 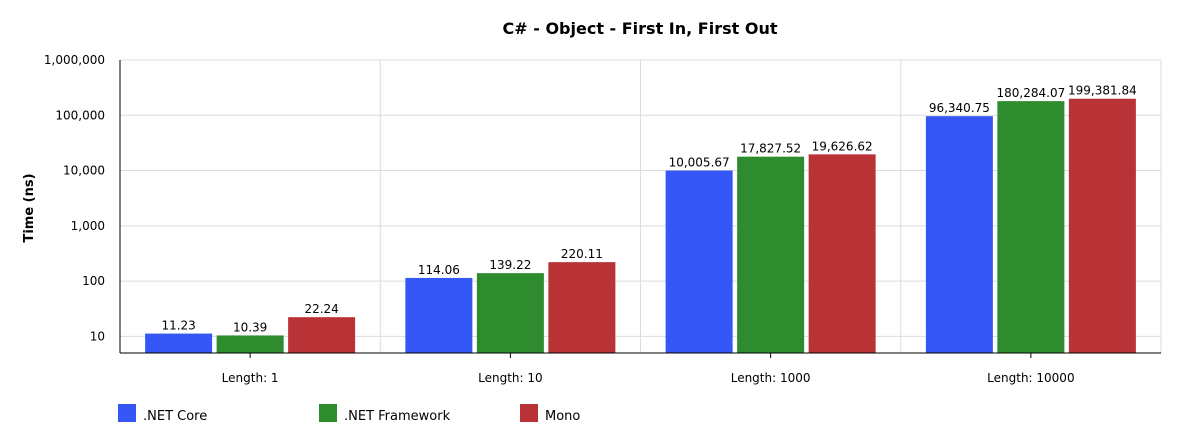 What do you see at coordinates (321, 309) in the screenshot?
I see `data-label: 22.24` at bounding box center [321, 309].